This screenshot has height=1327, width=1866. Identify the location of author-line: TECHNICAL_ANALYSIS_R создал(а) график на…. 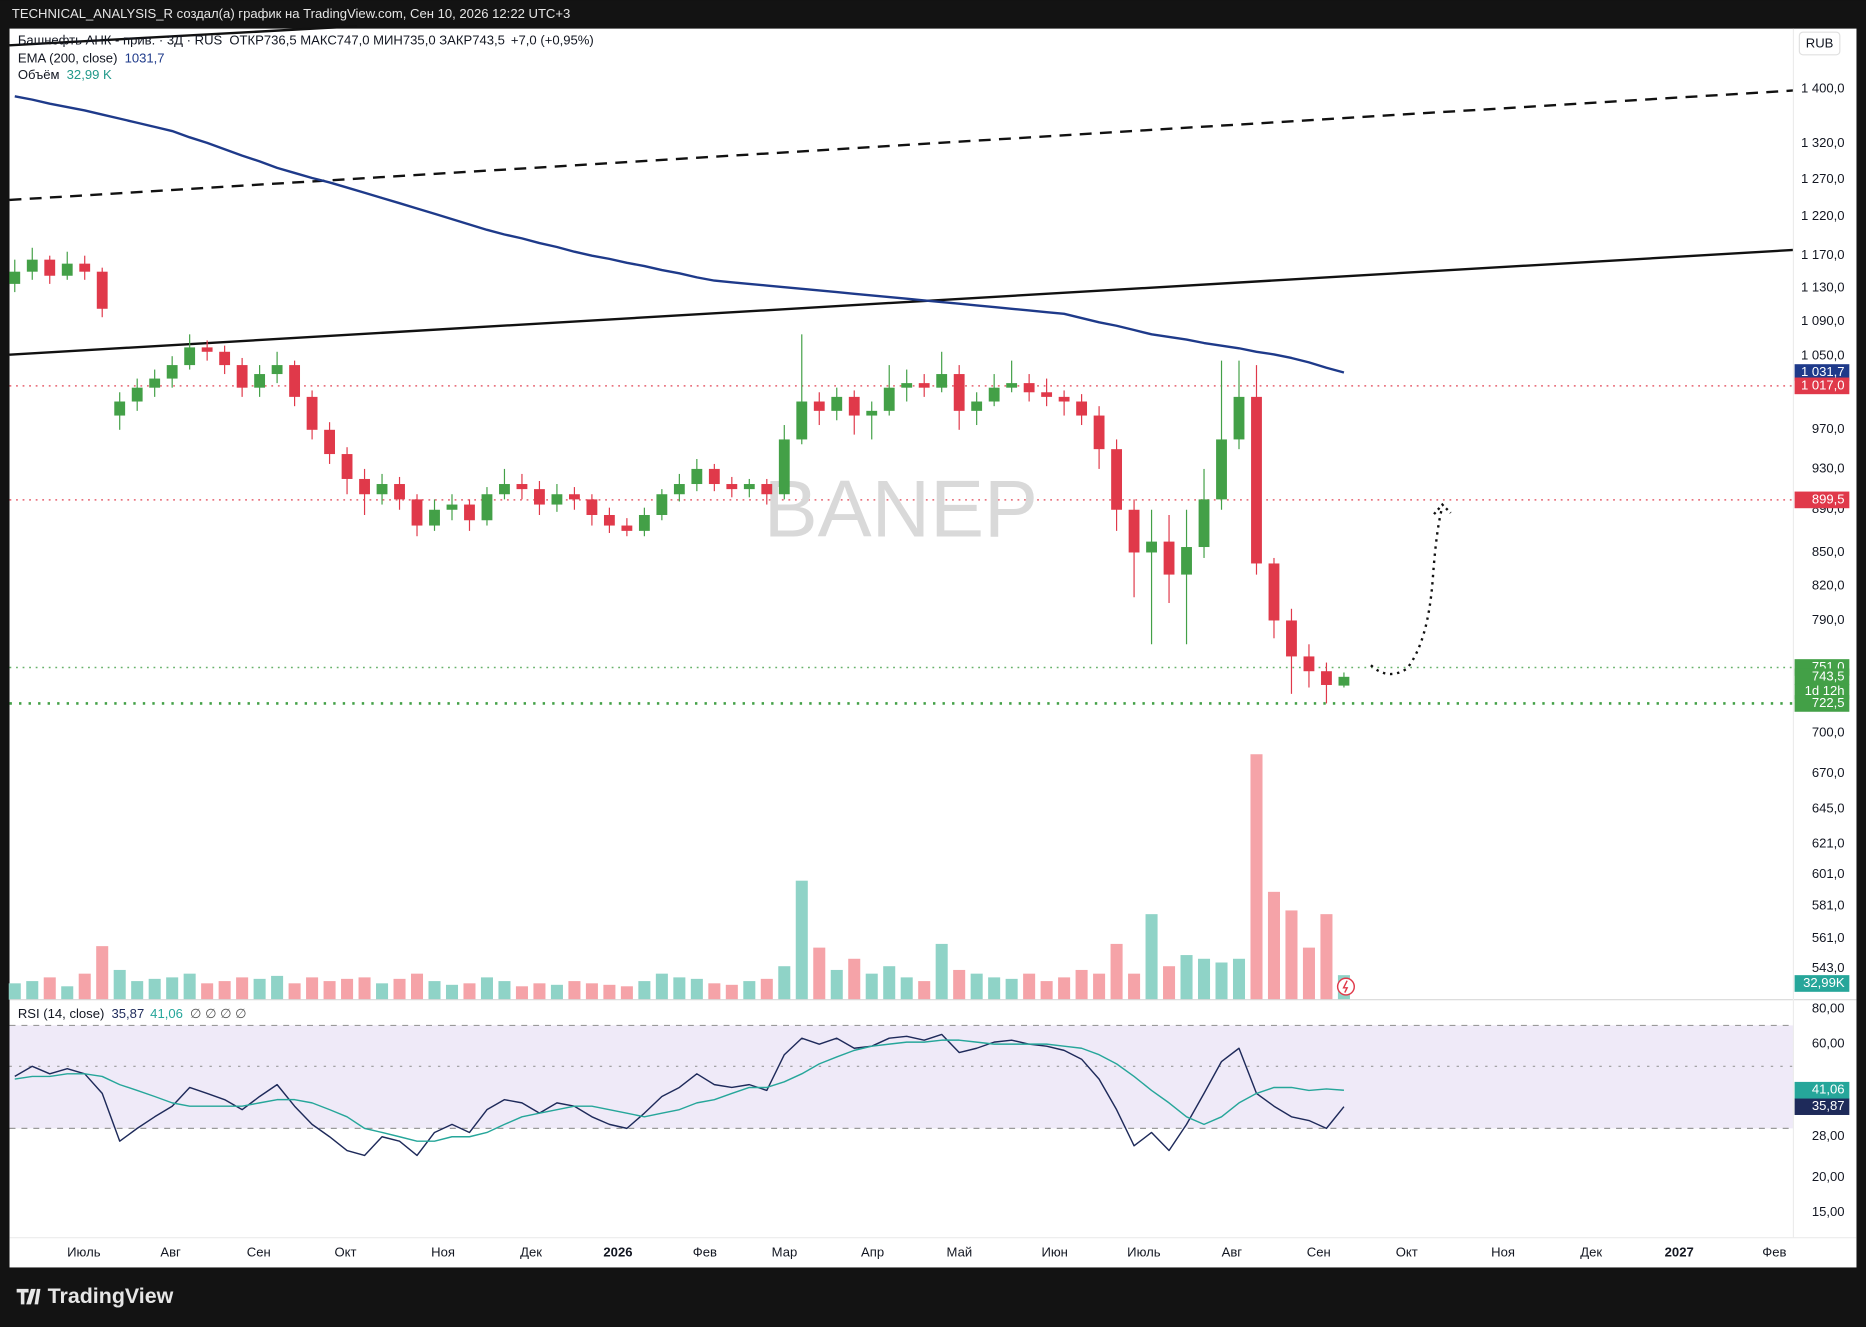
(291, 13).